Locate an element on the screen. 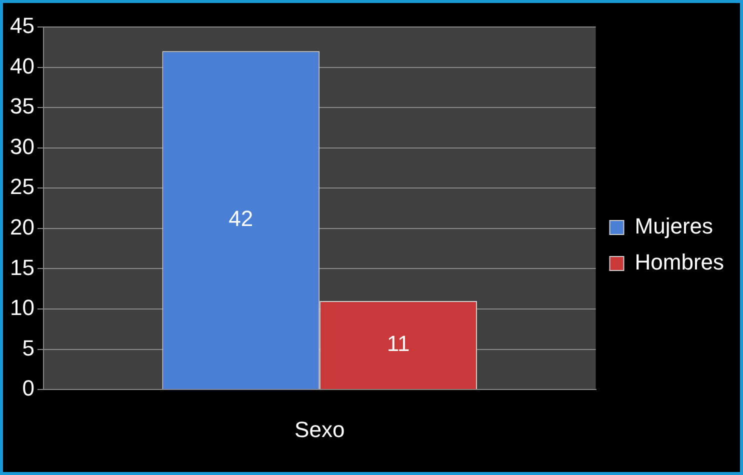 The width and height of the screenshot is (743, 475). data-label: 11 is located at coordinates (398, 343).